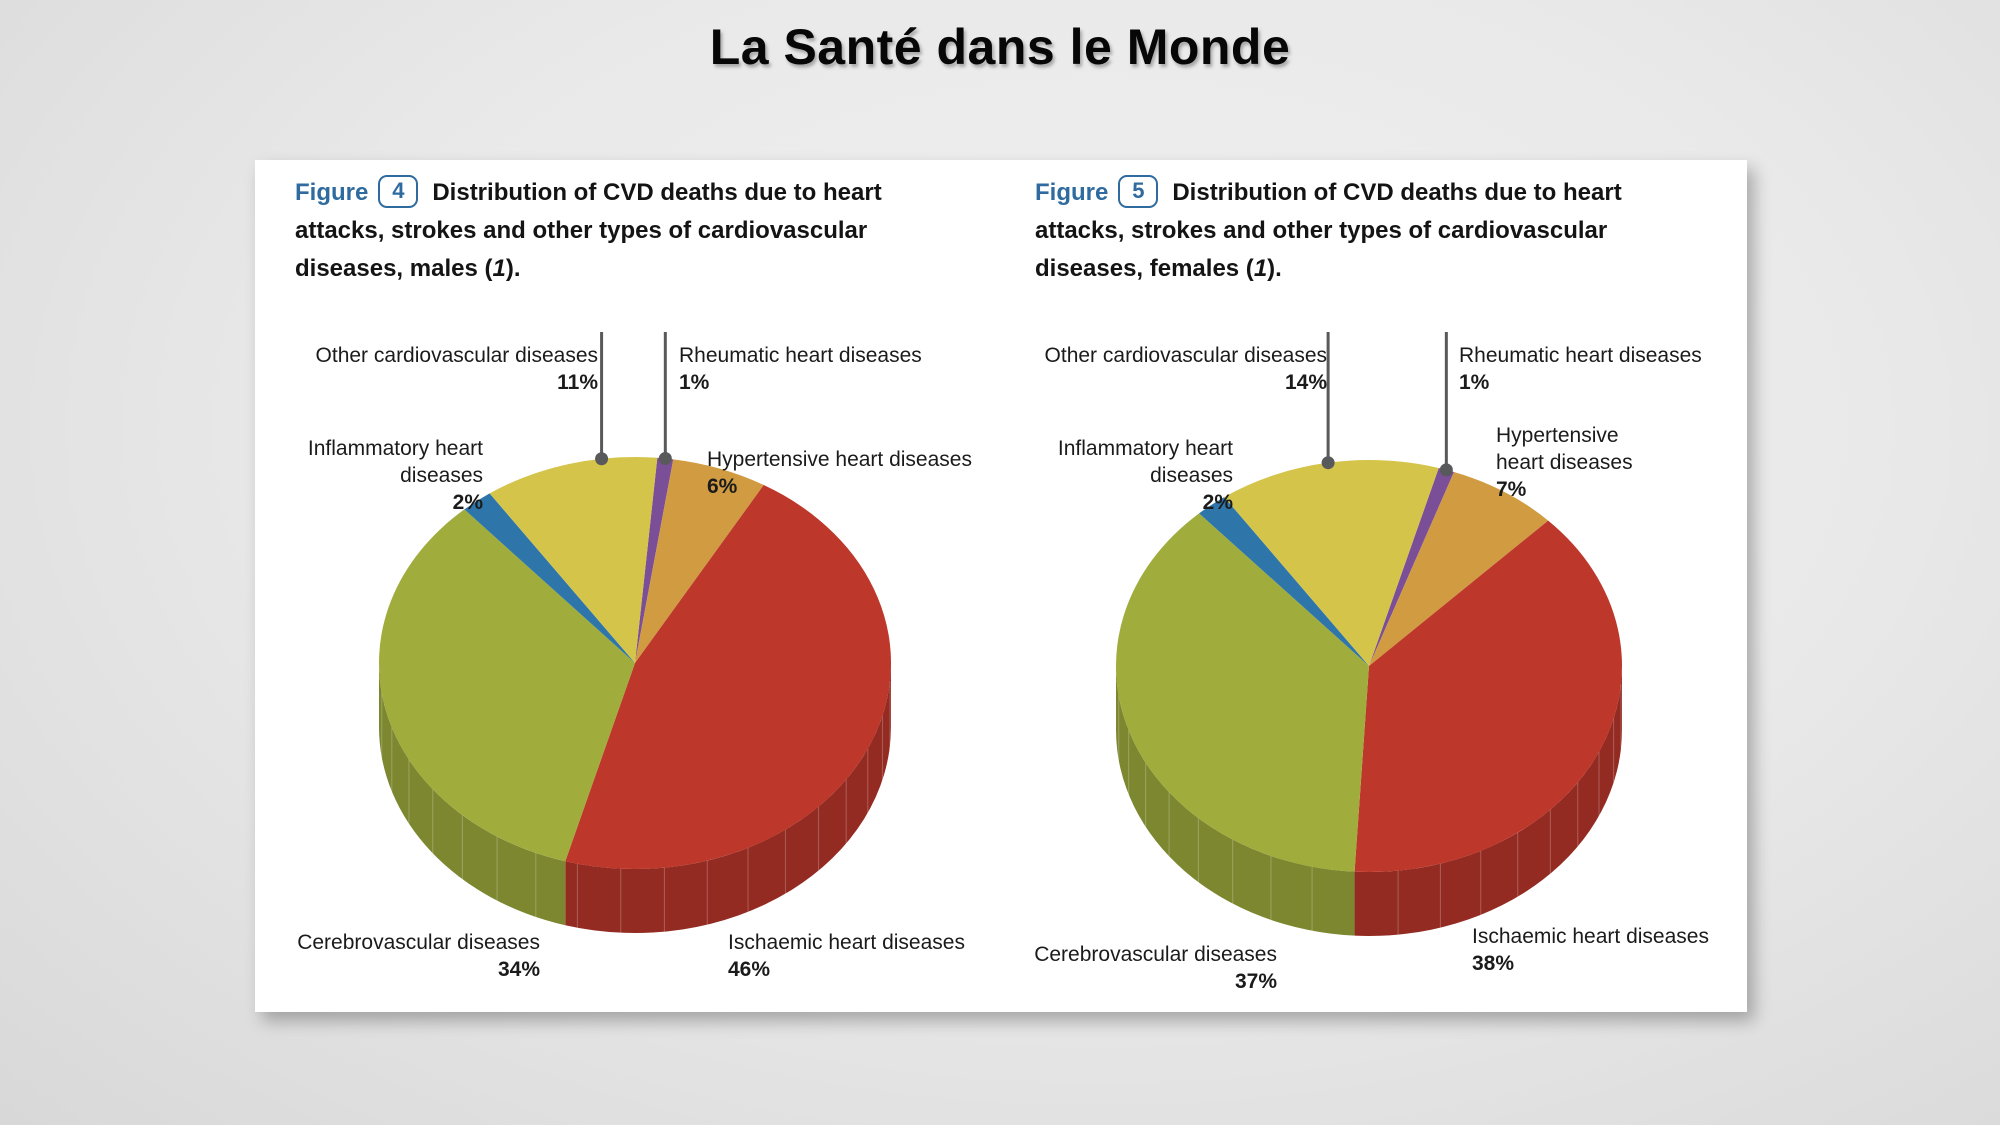 The width and height of the screenshot is (2000, 1125). Describe the element at coordinates (1255, 981) in the screenshot. I see `slice-percent: 37%` at that location.